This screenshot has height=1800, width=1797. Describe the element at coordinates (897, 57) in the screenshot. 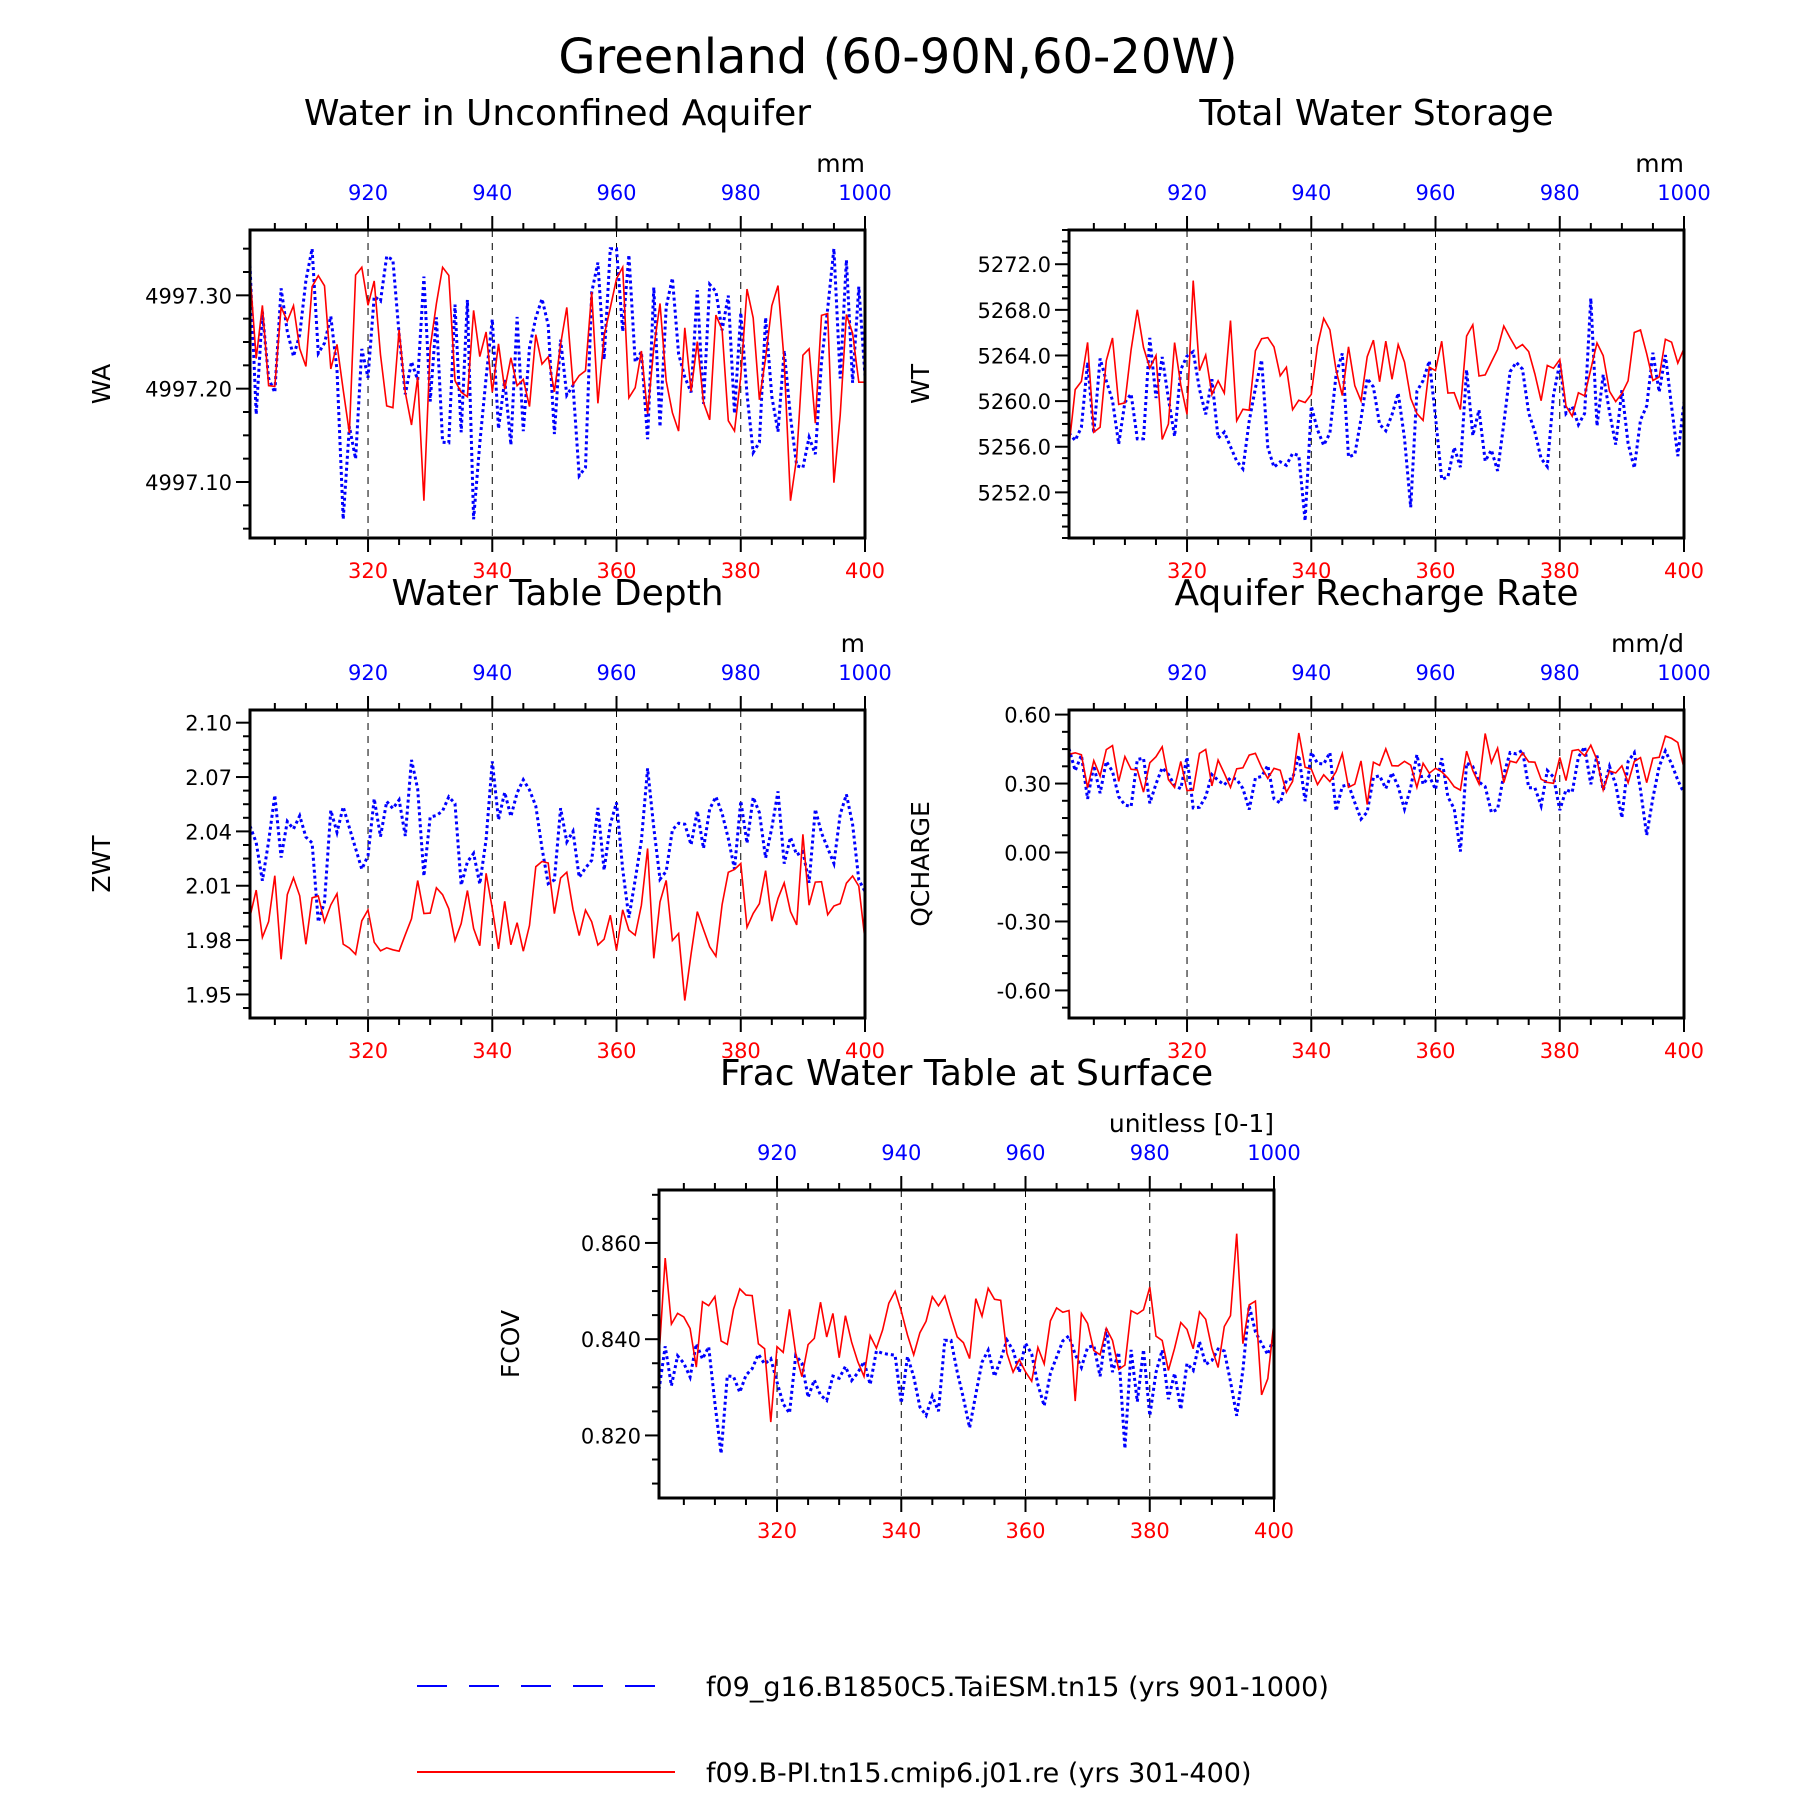

I see `figure-title: Greenland (60-90N,60-20W)` at that location.